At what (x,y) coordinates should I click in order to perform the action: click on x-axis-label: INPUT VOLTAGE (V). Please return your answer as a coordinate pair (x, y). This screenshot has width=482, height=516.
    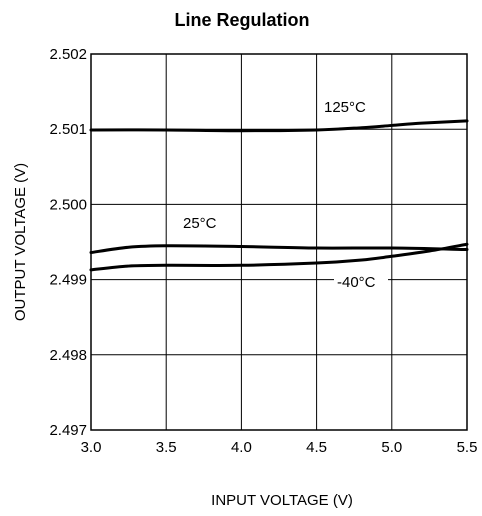
    Looking at the image, I should click on (282, 500).